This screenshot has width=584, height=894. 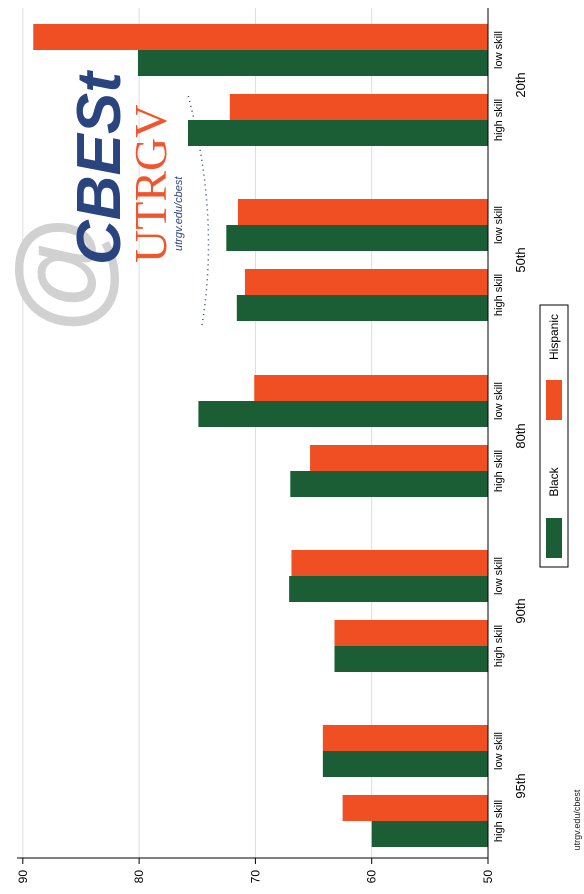 What do you see at coordinates (139, 877) in the screenshot?
I see `axis-tick-label: 80` at bounding box center [139, 877].